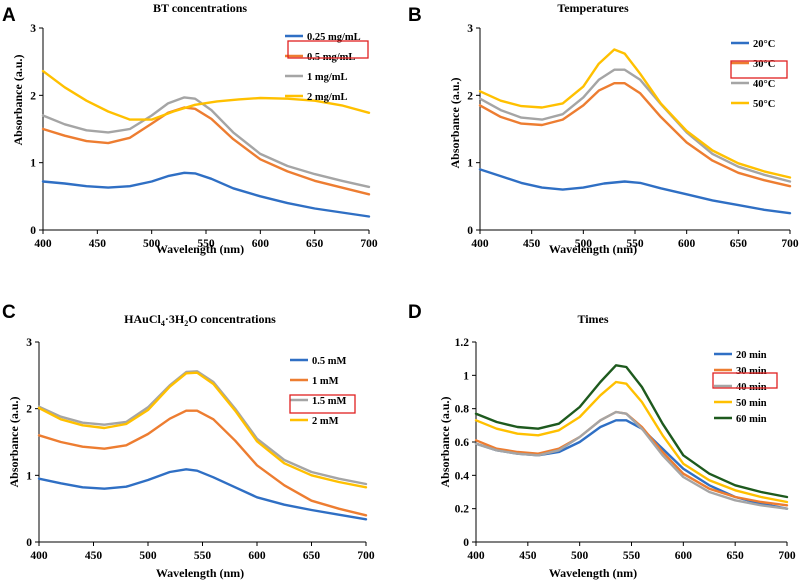  I want to click on legend-entry: 1 mM, so click(325, 381).